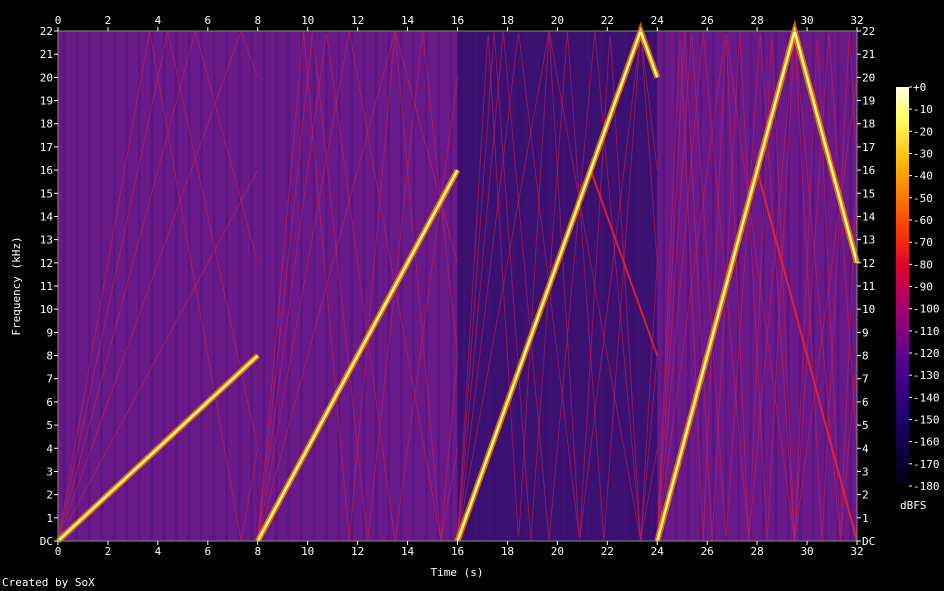 This screenshot has height=591, width=944. Describe the element at coordinates (913, 505) in the screenshot. I see `colorbar-label: dBFS` at that location.